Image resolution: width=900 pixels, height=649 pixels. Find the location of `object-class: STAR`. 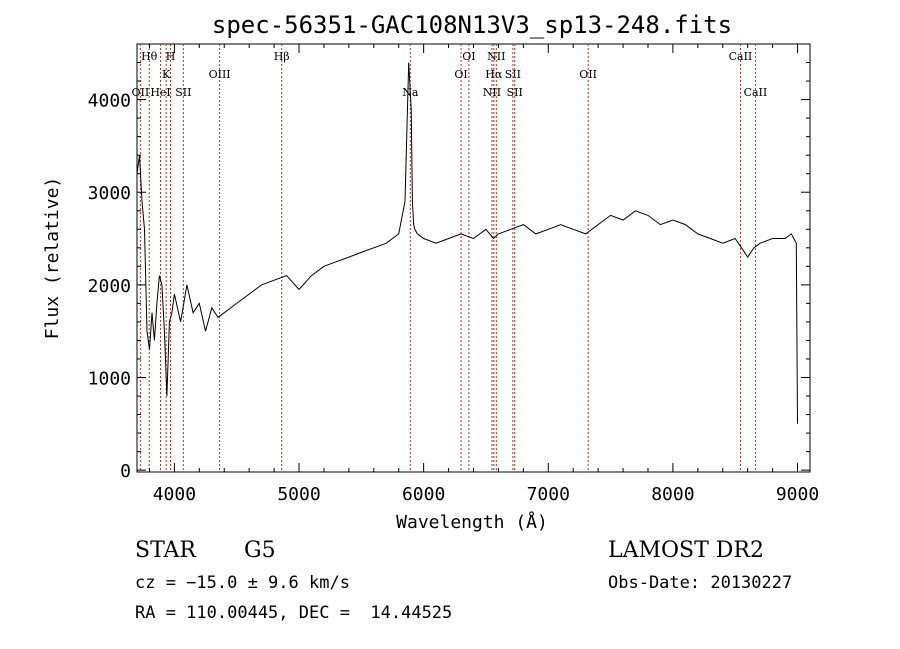

object-class: STAR is located at coordinates (165, 550).